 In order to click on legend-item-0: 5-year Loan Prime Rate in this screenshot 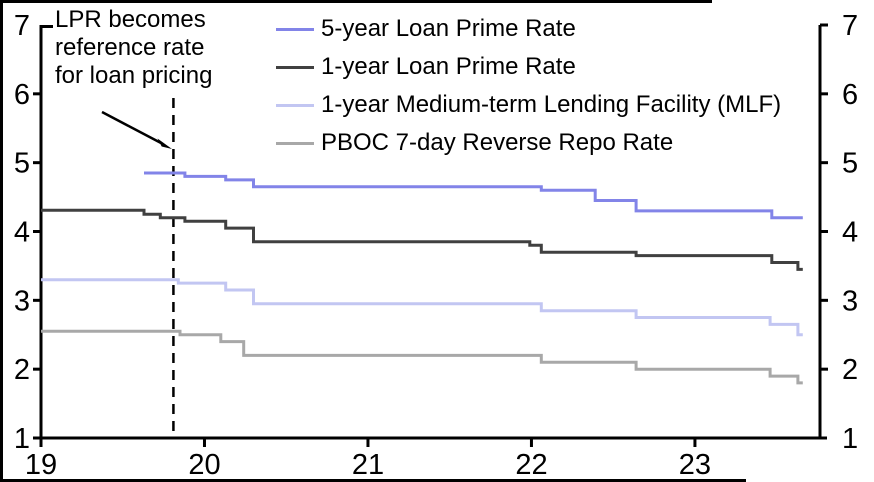, I will do `click(528, 29)`.